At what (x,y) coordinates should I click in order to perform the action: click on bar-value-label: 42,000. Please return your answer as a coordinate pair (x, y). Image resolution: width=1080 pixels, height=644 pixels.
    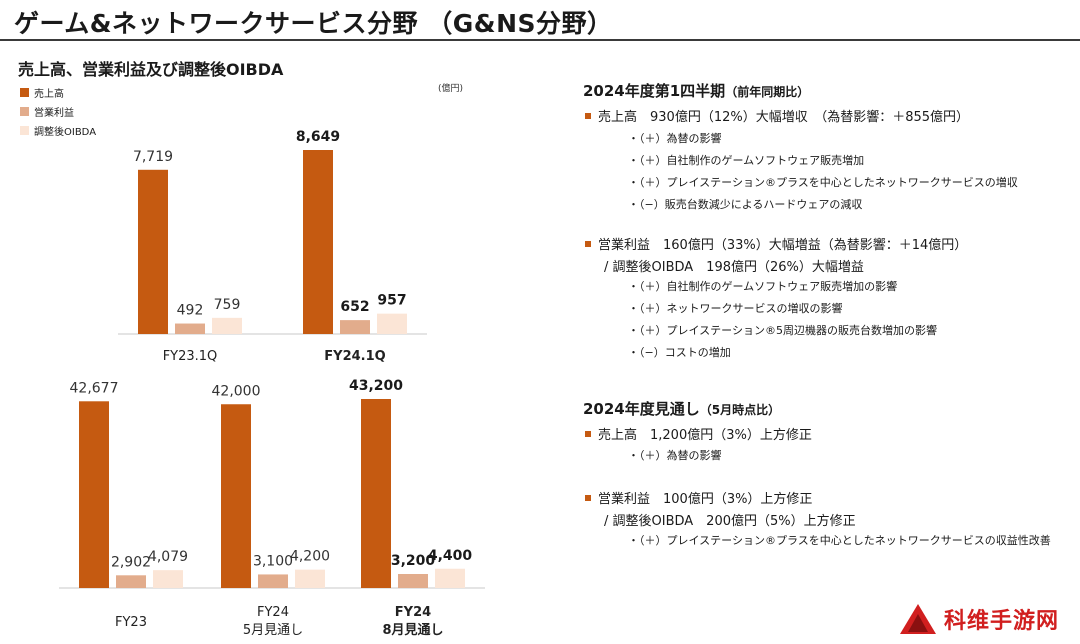
    Looking at the image, I should click on (236, 391).